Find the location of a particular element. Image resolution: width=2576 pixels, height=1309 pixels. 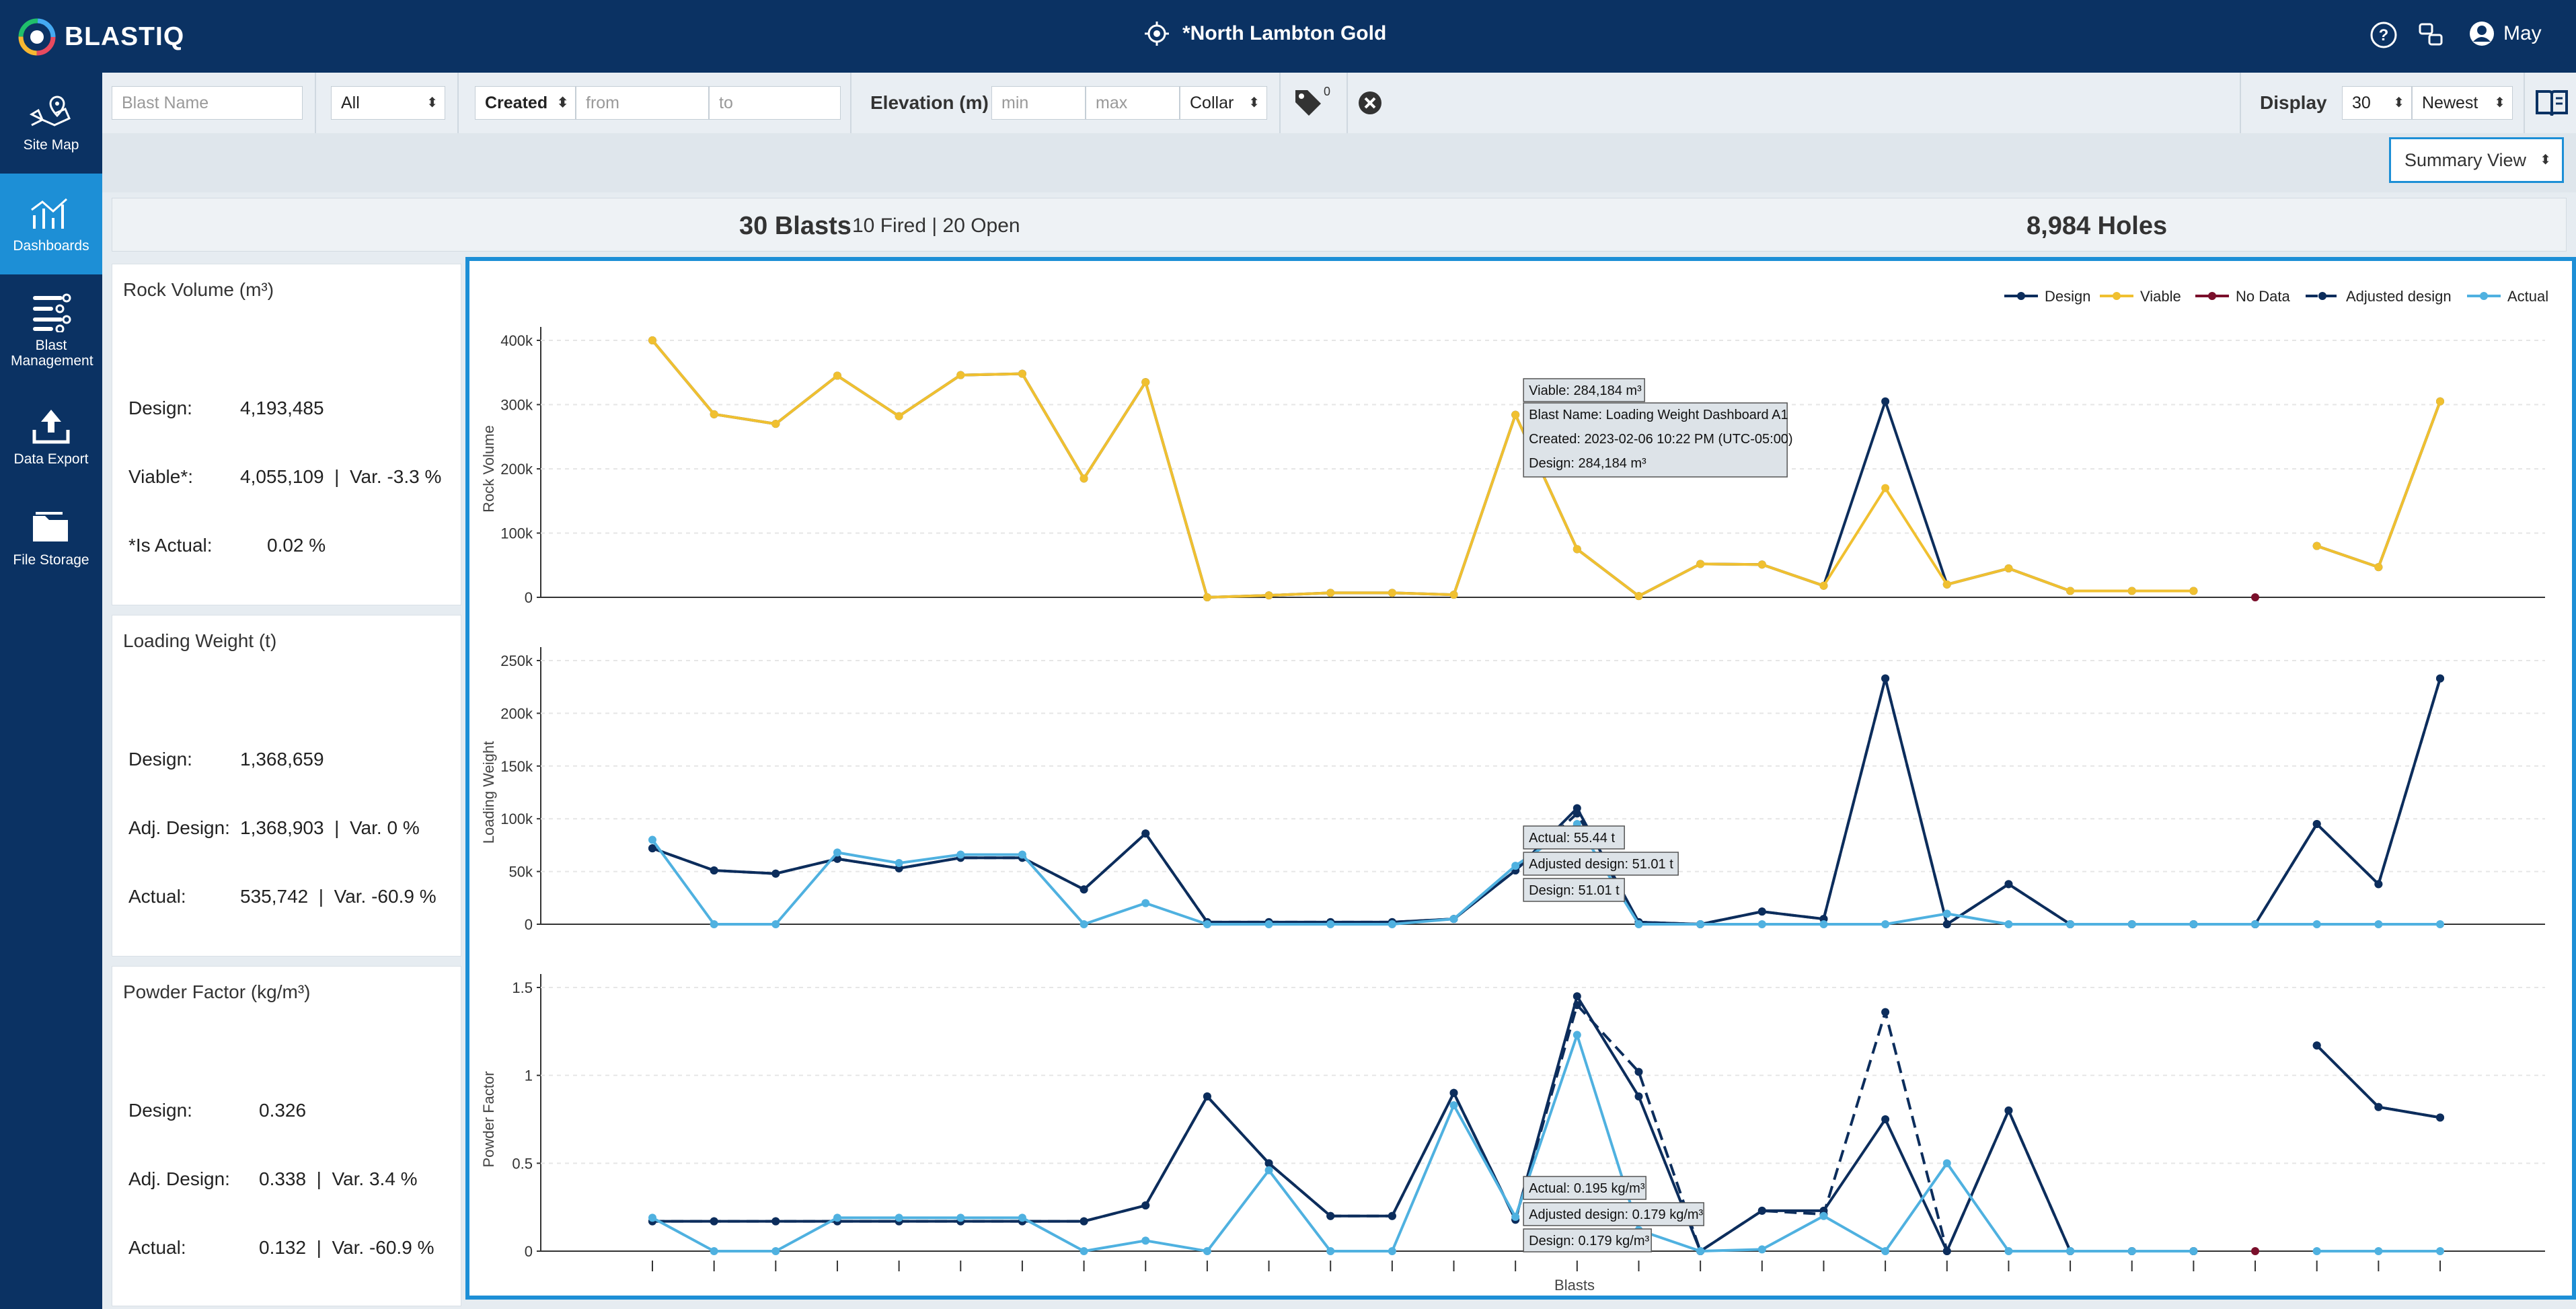

blastiq-logo: BLASTIQ is located at coordinates (100, 37).